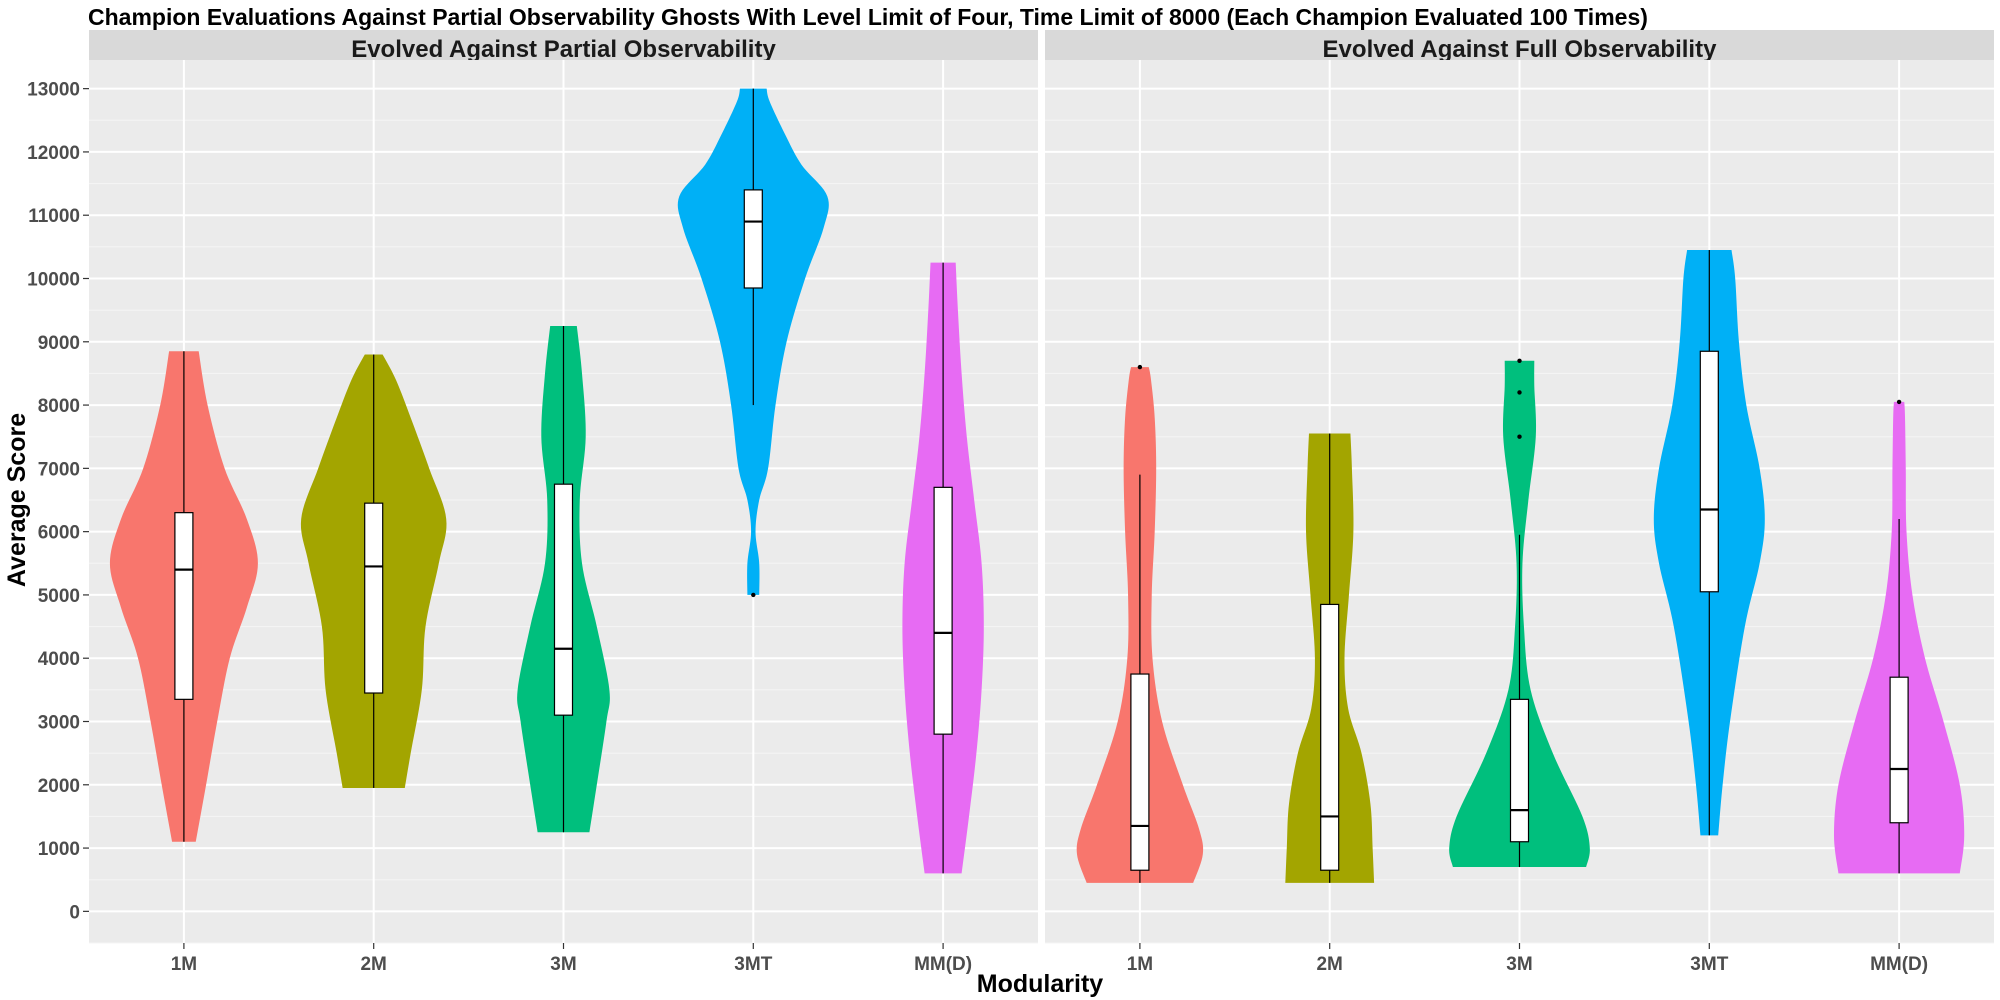 The width and height of the screenshot is (2000, 1000). I want to click on y-tick-label: 10000, so click(53, 280).